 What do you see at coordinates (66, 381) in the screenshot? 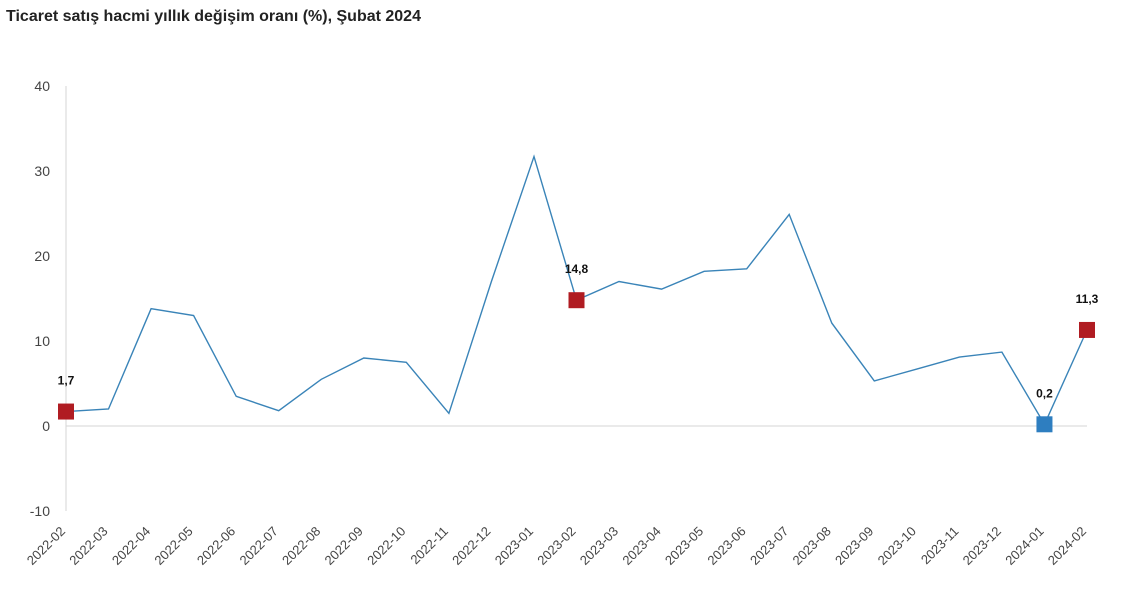
I see `data-label: 1,7` at bounding box center [66, 381].